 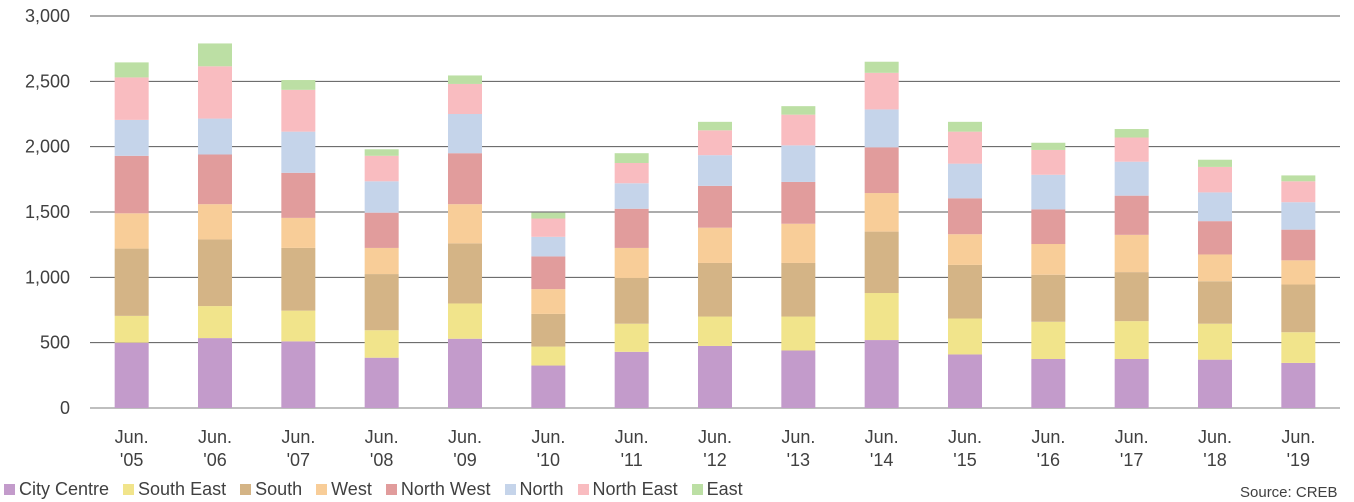 I want to click on x-tick-label-year: '15, so click(x=964, y=460).